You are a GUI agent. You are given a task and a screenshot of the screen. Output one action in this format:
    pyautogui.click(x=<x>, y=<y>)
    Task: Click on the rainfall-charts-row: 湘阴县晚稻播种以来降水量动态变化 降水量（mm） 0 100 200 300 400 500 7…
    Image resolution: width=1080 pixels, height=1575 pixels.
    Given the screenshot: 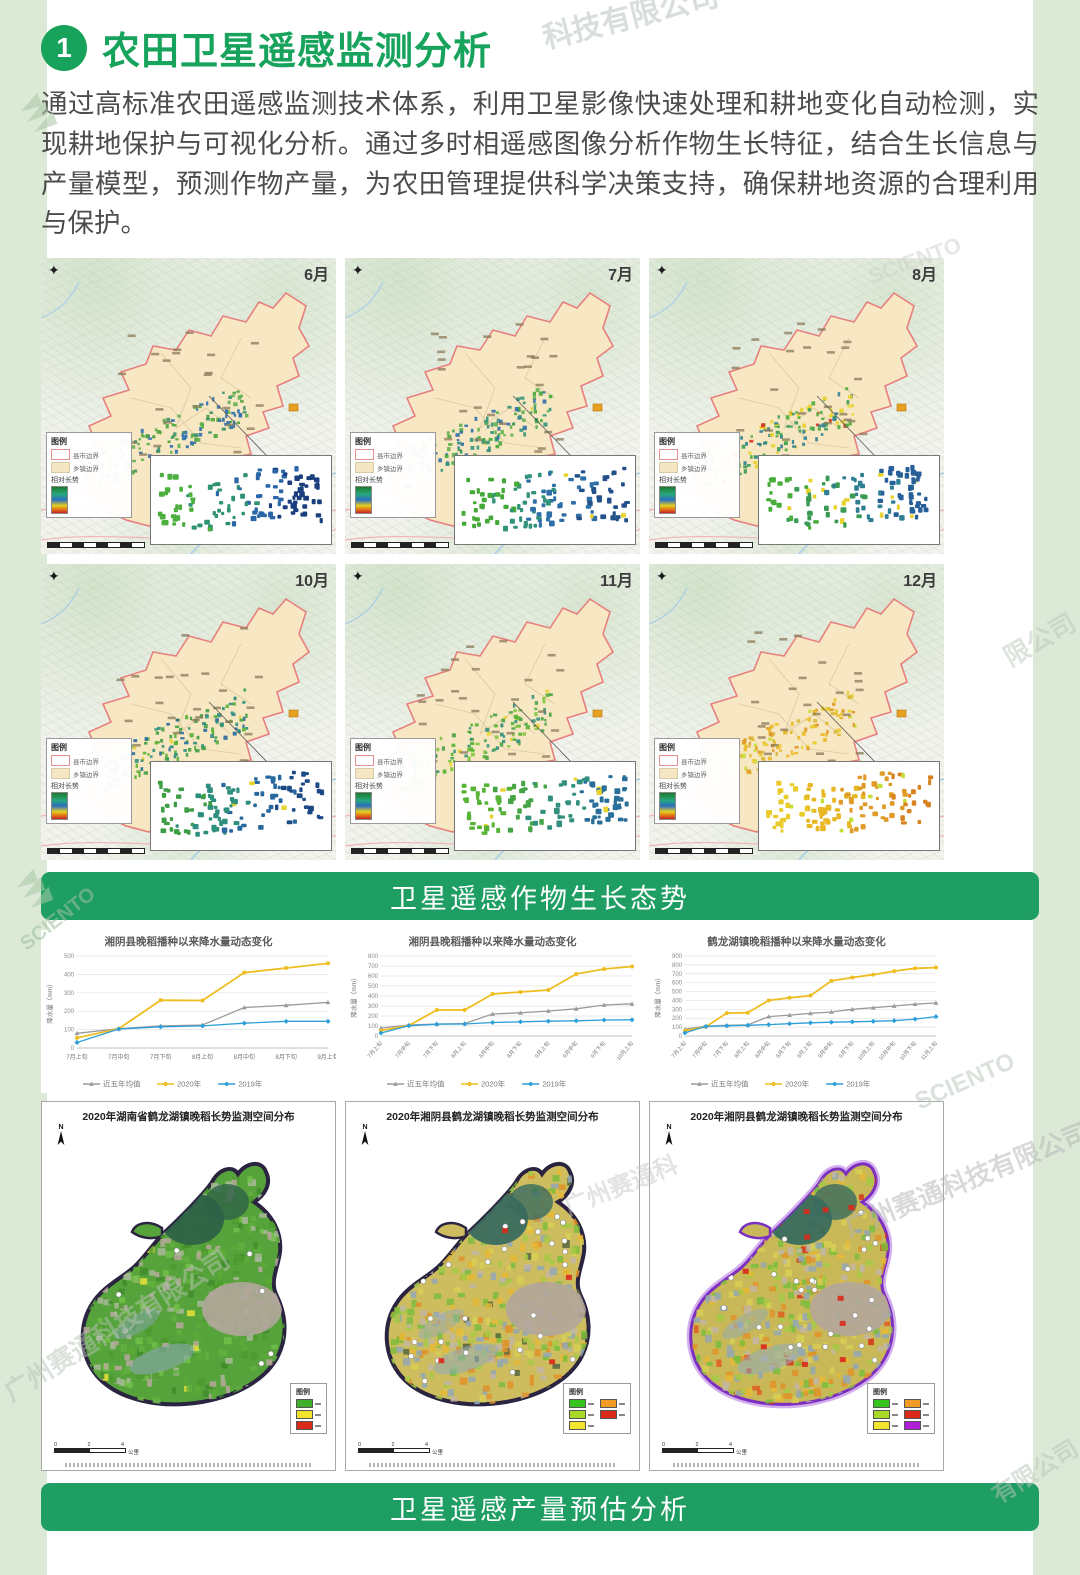 What is the action you would take?
    pyautogui.click(x=540, y=1011)
    